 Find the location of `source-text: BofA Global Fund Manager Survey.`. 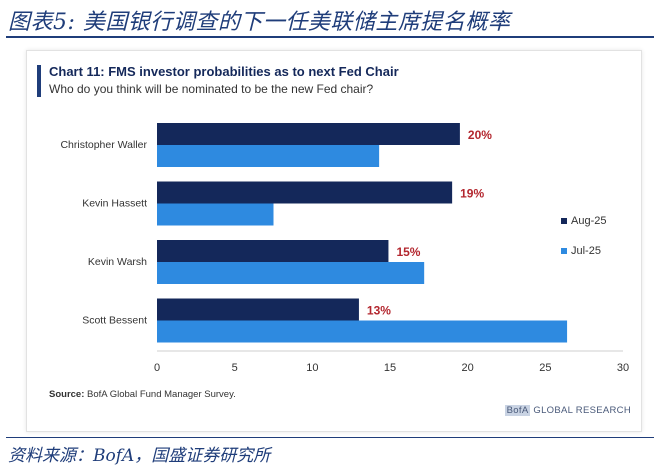

source-text: BofA Global Fund Manager Survey. is located at coordinates (160, 394).